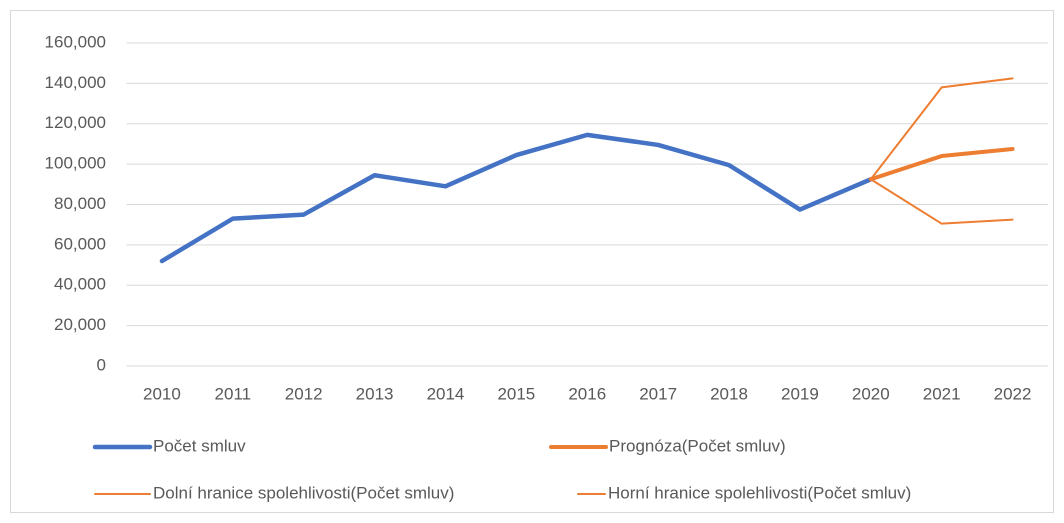 Image resolution: width=1064 pixels, height=523 pixels. I want to click on x-tick-label: 2011, so click(233, 393).